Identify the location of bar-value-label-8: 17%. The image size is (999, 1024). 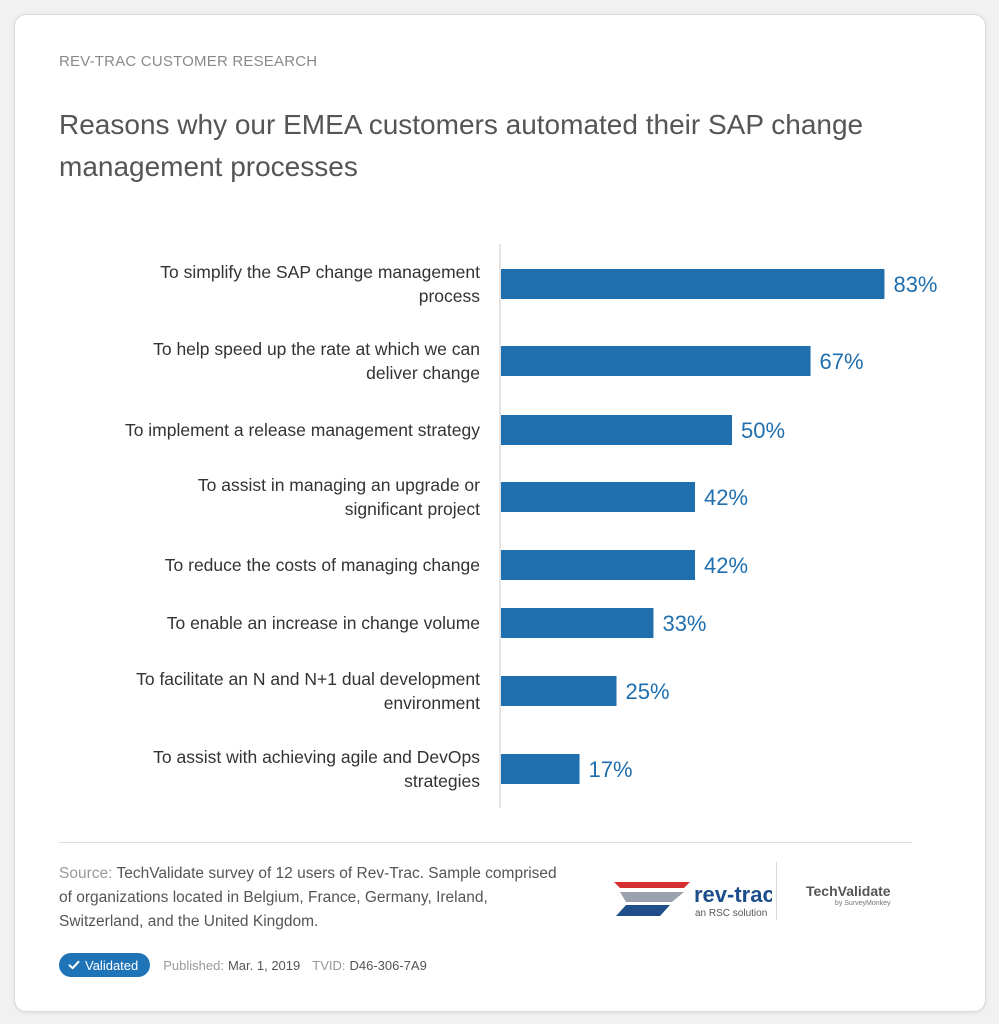
(611, 769).